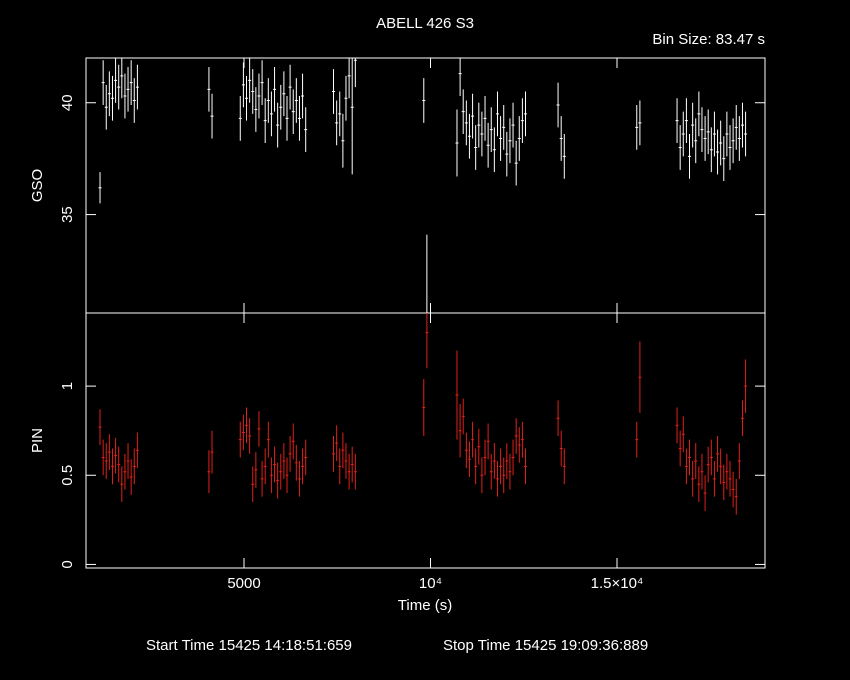  Describe the element at coordinates (425, 605) in the screenshot. I see `x-axis-label: Time (s)` at that location.